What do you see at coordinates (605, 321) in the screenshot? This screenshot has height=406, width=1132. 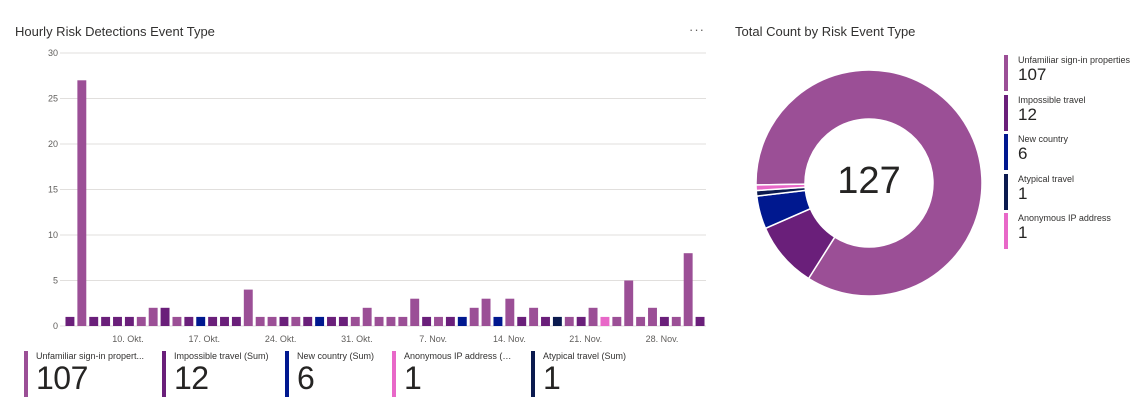 I see `bar-anonymous` at bounding box center [605, 321].